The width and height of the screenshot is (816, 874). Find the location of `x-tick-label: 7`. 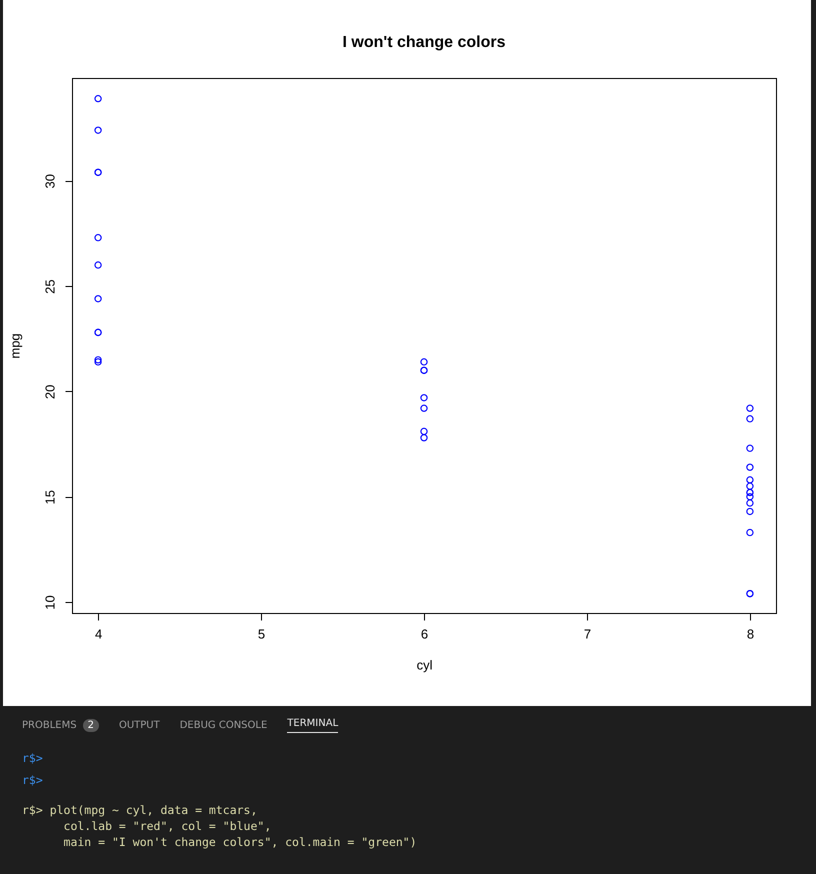

x-tick-label: 7 is located at coordinates (588, 634).